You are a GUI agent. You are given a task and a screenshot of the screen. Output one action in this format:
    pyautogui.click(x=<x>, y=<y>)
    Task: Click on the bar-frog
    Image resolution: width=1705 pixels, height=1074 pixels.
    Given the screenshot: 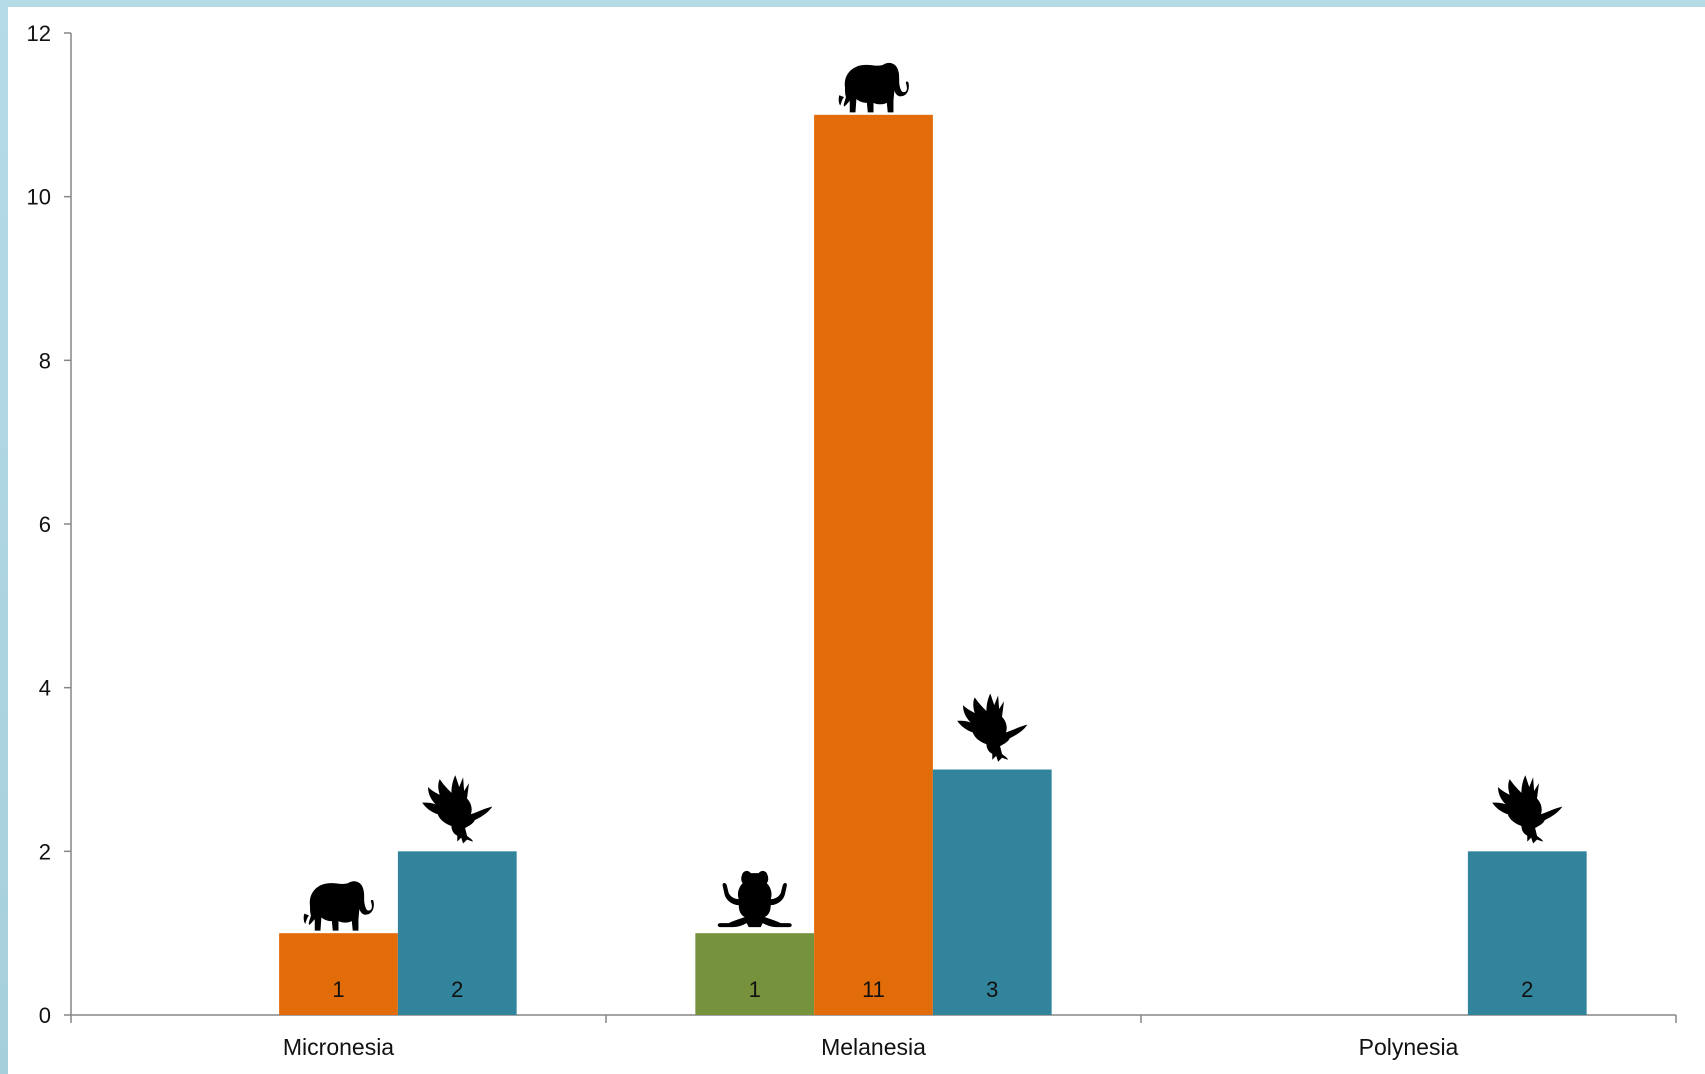 What is the action you would take?
    pyautogui.click(x=755, y=974)
    